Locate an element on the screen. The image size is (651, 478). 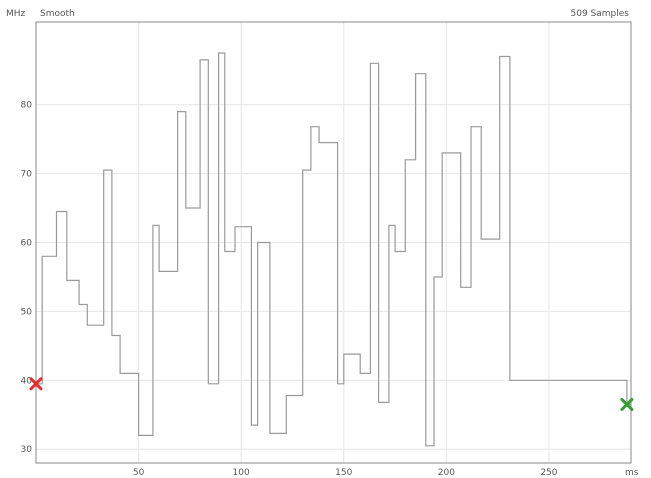
x-tick-label: 100 is located at coordinates (241, 473).